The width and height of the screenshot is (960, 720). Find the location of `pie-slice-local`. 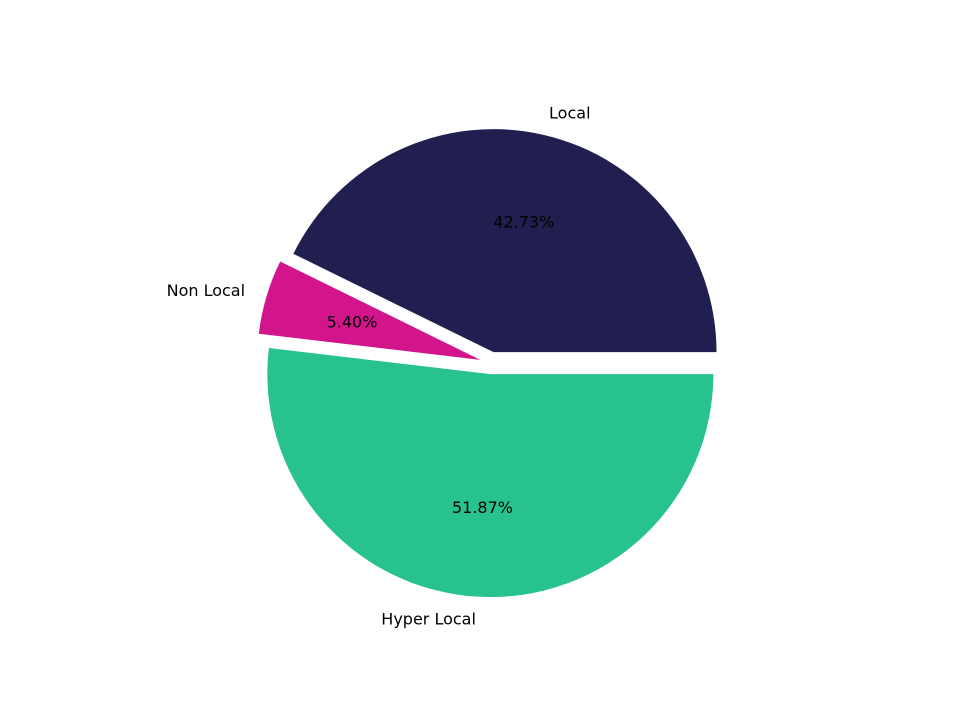

pie-slice-local is located at coordinates (505, 241).